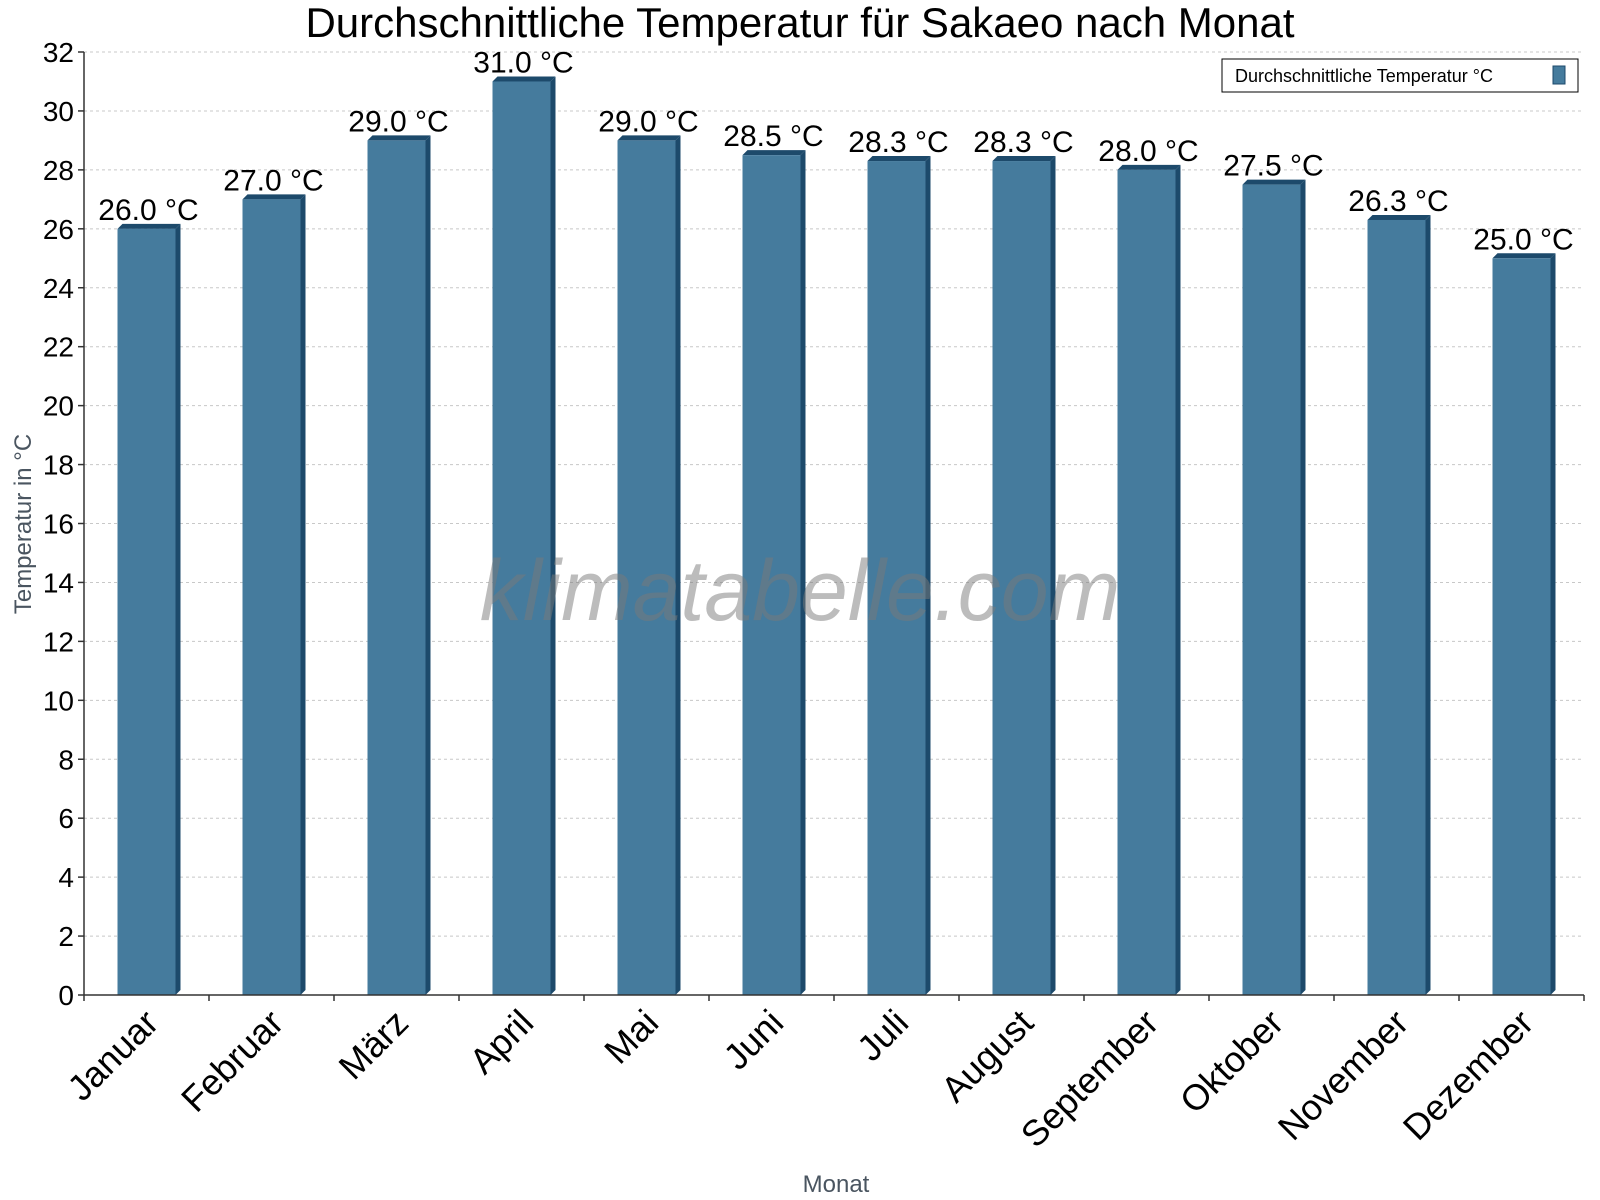 Image resolution: width=1600 pixels, height=1200 pixels. I want to click on x-axis-title: Monat, so click(836, 1184).